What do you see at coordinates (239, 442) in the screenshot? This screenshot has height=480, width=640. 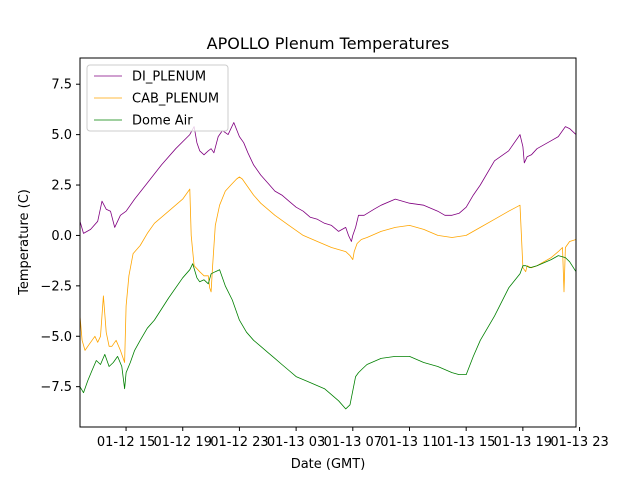 I see `x-tick-label: 01-12 23` at bounding box center [239, 442].